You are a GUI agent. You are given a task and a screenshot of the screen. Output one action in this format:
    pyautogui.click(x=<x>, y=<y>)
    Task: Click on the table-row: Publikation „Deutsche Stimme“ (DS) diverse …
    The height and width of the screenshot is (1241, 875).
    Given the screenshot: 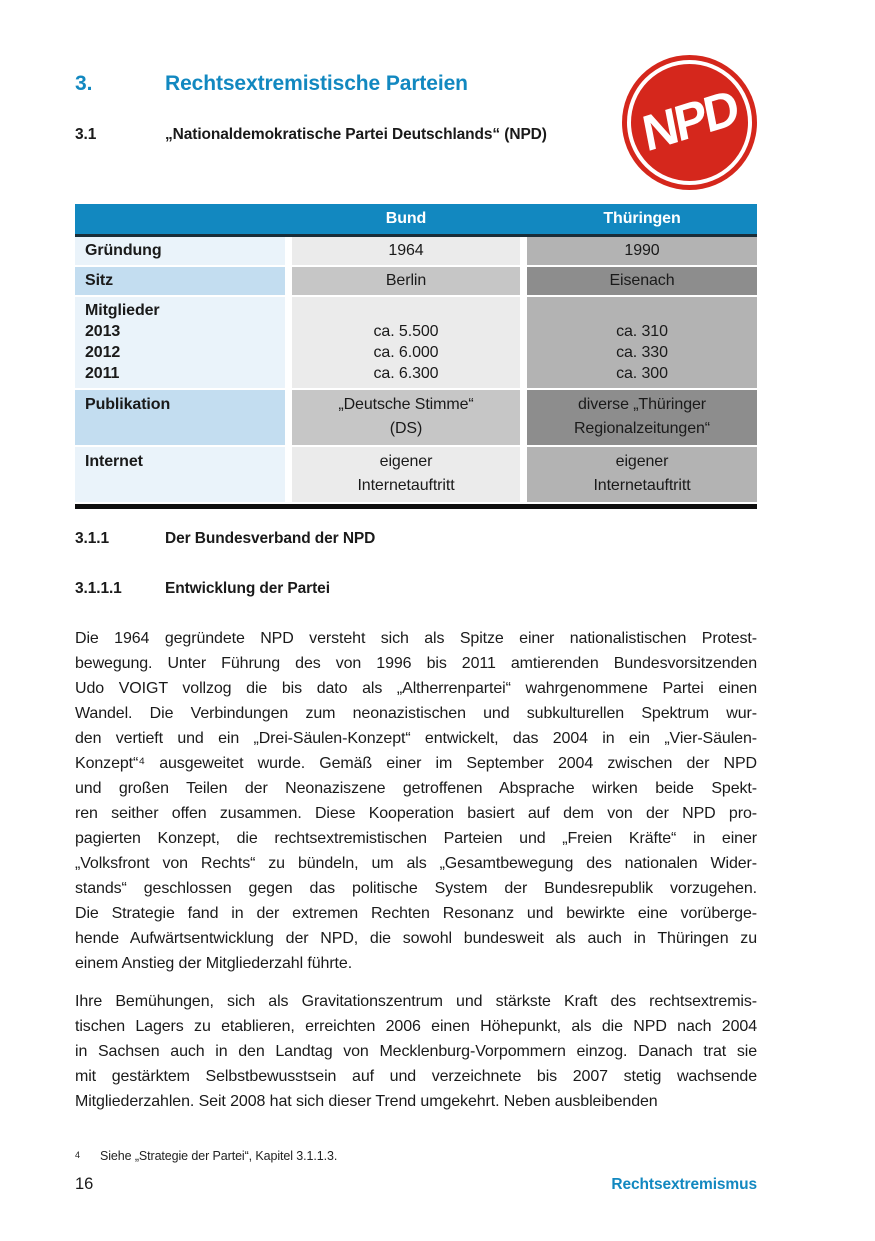 What is the action you would take?
    pyautogui.click(x=416, y=417)
    